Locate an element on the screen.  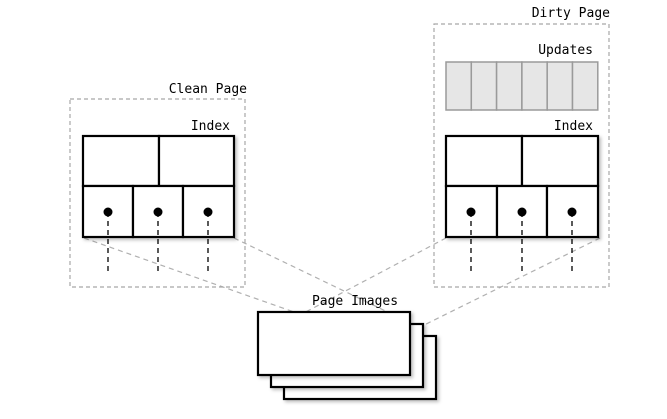
clean-index-top-left is located at coordinates (121, 161).